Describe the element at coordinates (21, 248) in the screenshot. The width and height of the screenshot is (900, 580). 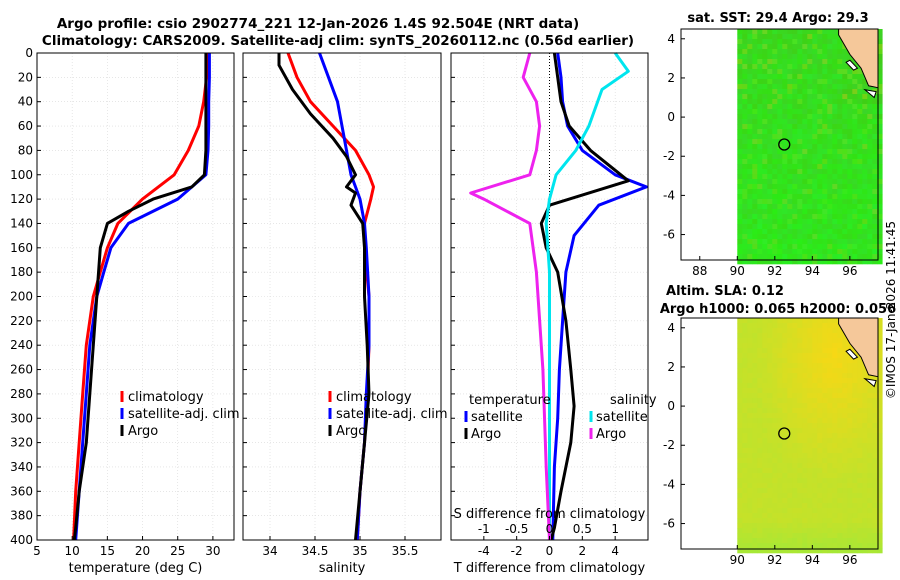
I see `y-tick-label: 160` at that location.